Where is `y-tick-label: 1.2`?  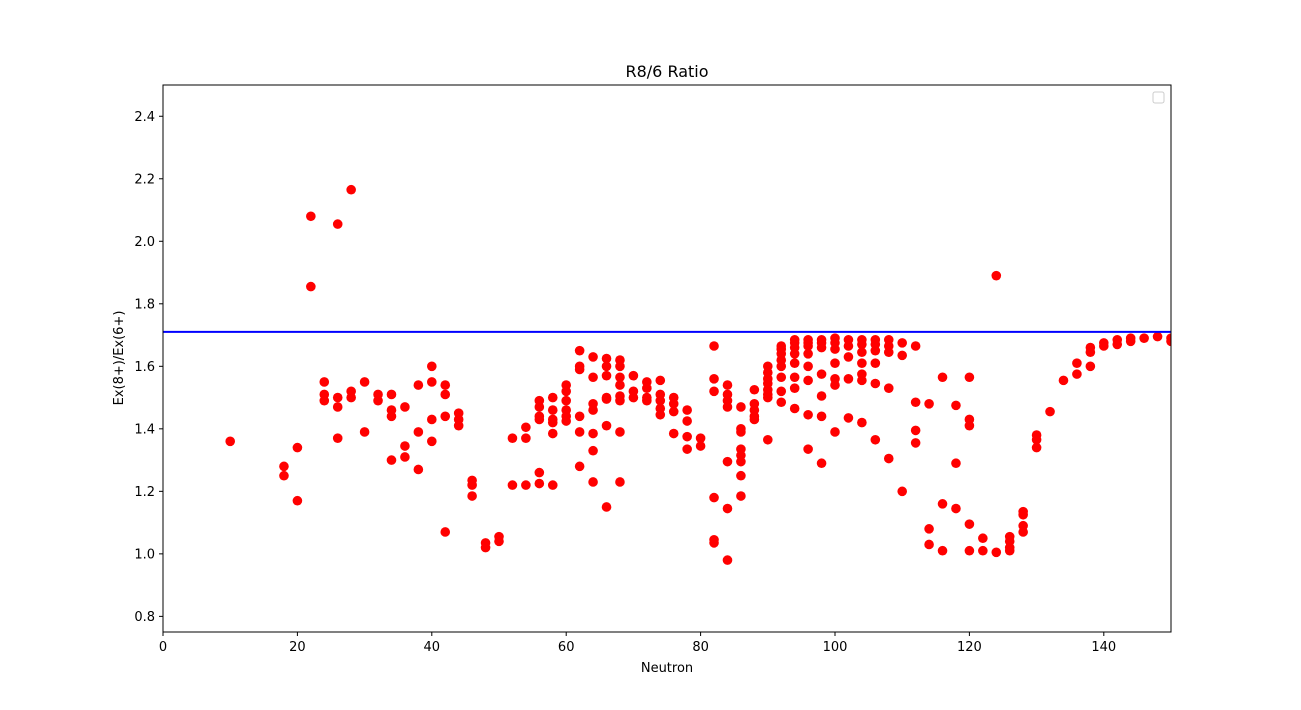
y-tick-label: 1.2 is located at coordinates (144, 492).